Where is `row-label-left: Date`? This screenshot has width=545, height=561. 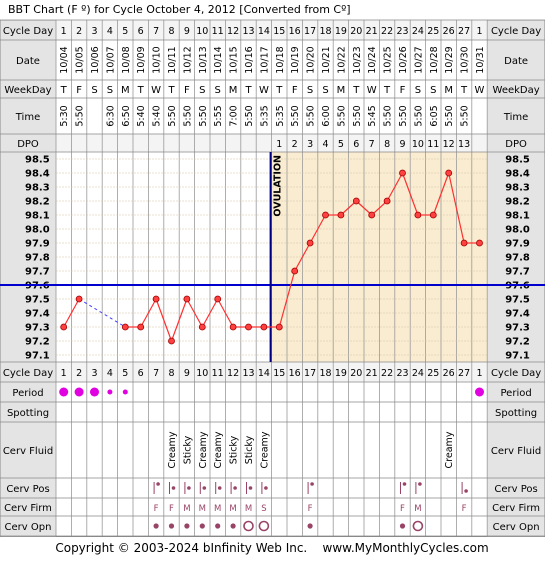
row-label-left: Date is located at coordinates (28, 61).